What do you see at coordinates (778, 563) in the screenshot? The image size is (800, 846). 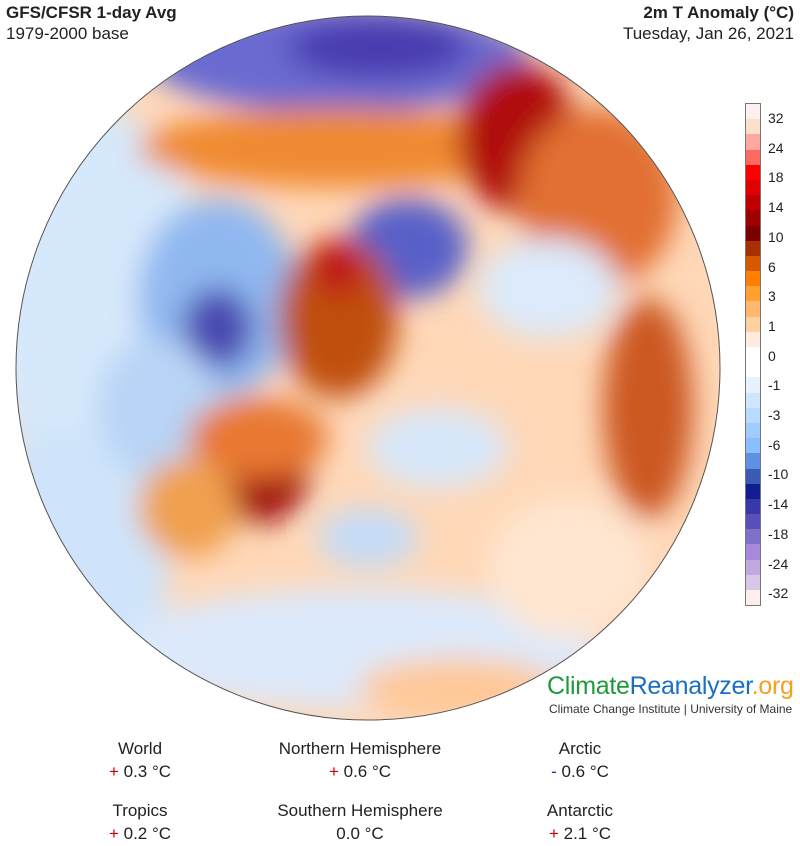 I see `colorbar-tick: -24` at bounding box center [778, 563].